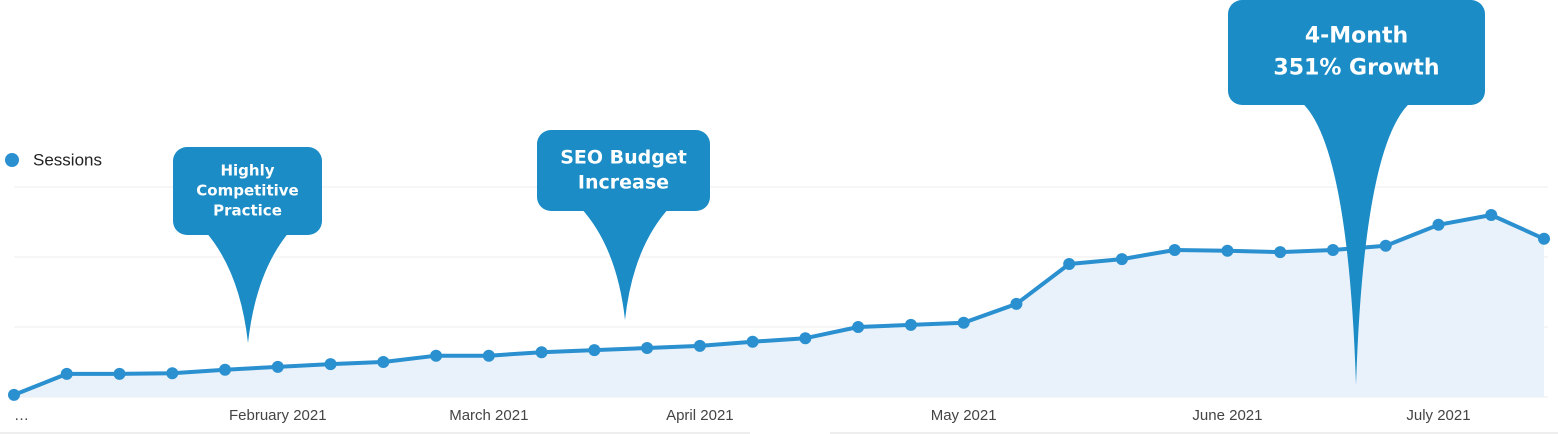  Describe the element at coordinates (247, 171) in the screenshot. I see `callout-text: Highly` at that location.